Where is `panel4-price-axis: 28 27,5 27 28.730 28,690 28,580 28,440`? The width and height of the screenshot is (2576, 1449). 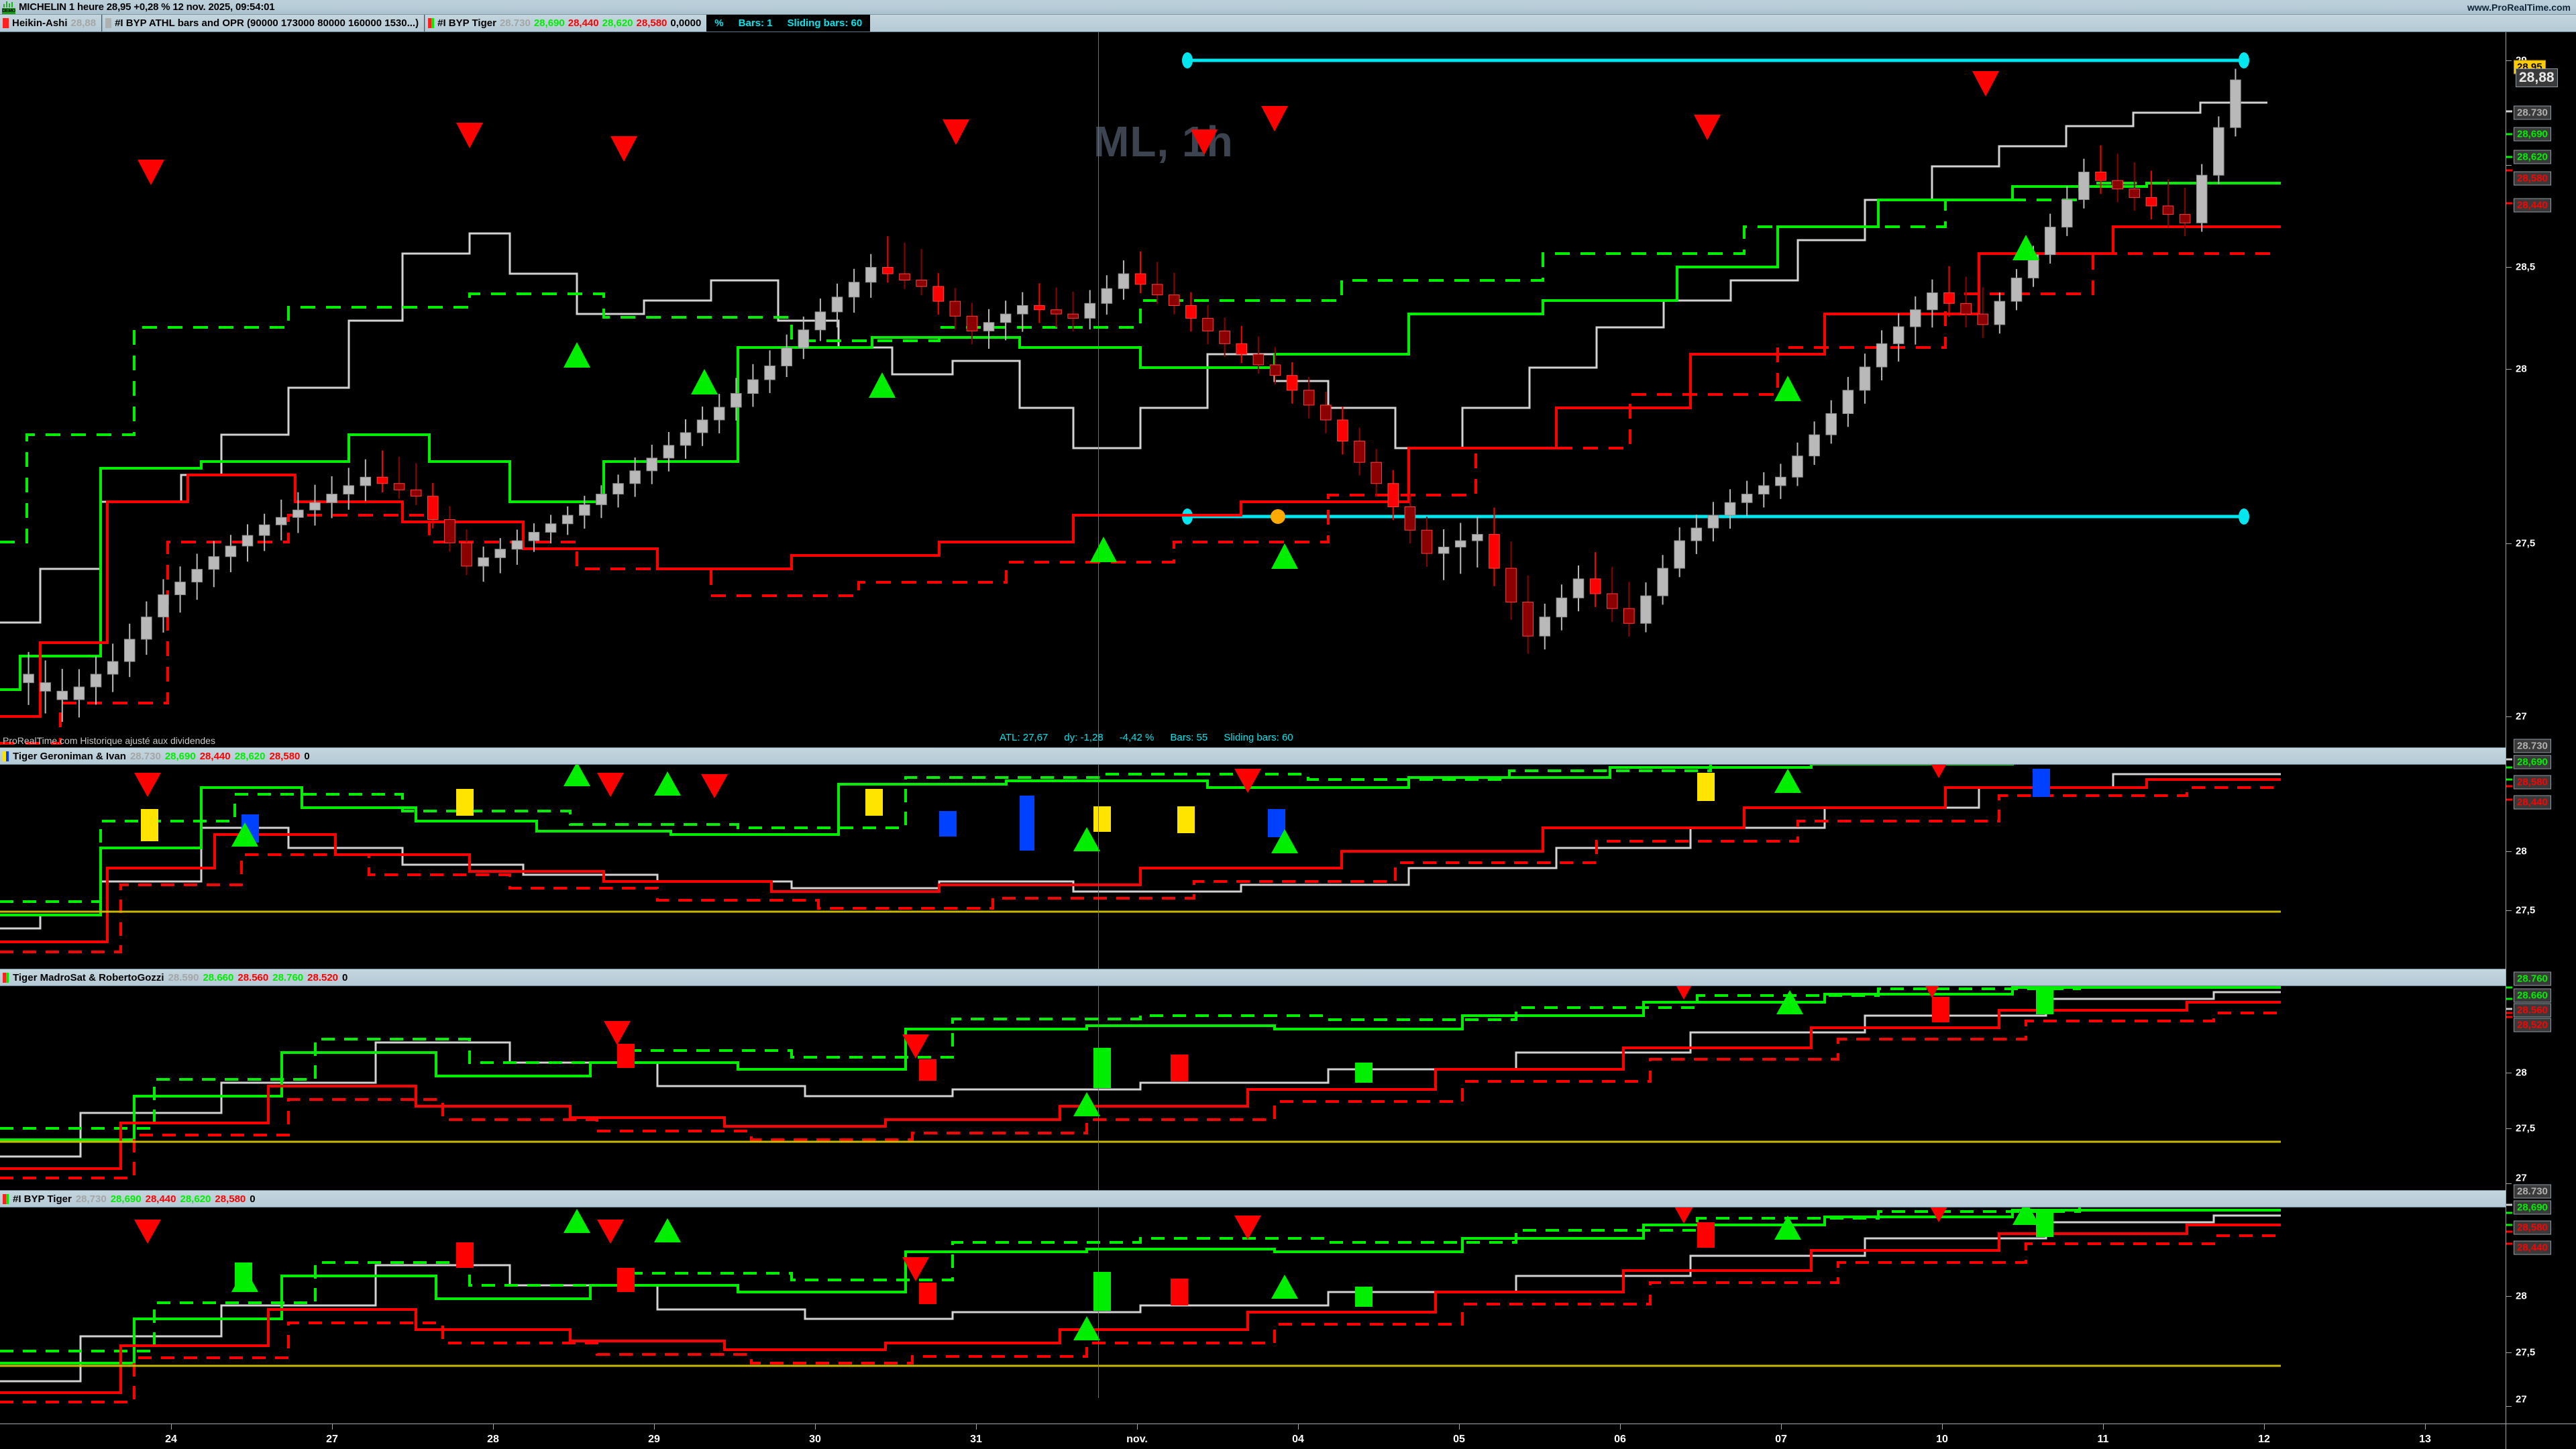
panel4-price-axis: 28 27,5 27 28.730 28,690 28,580 28,440 is located at coordinates (2541, 1304).